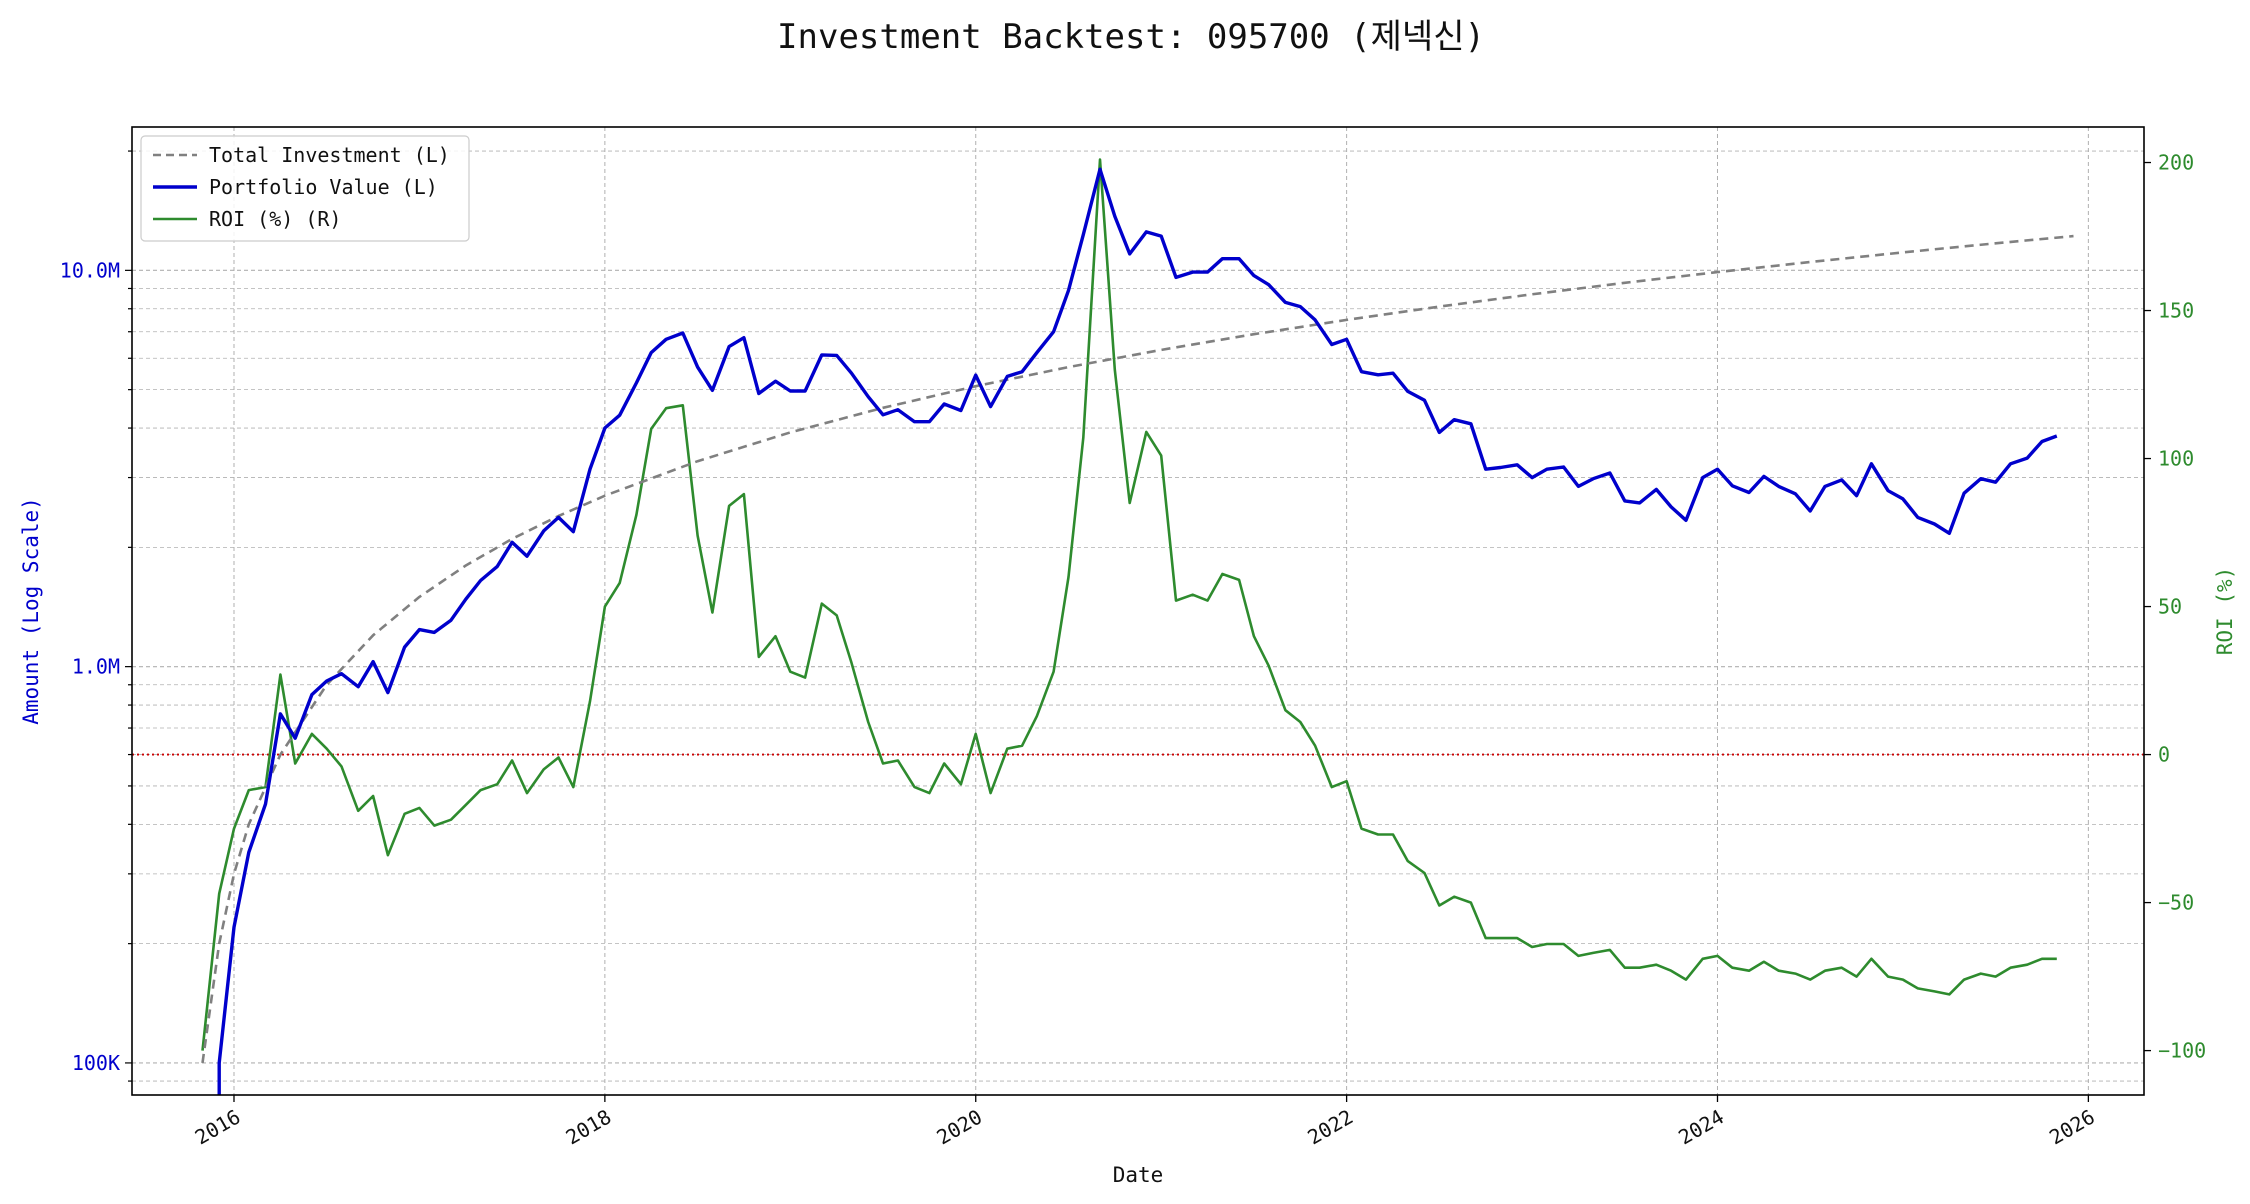 This screenshot has height=1204, width=2250. What do you see at coordinates (2164, 755) in the screenshot?
I see `y-right-tick-label: 0` at bounding box center [2164, 755].